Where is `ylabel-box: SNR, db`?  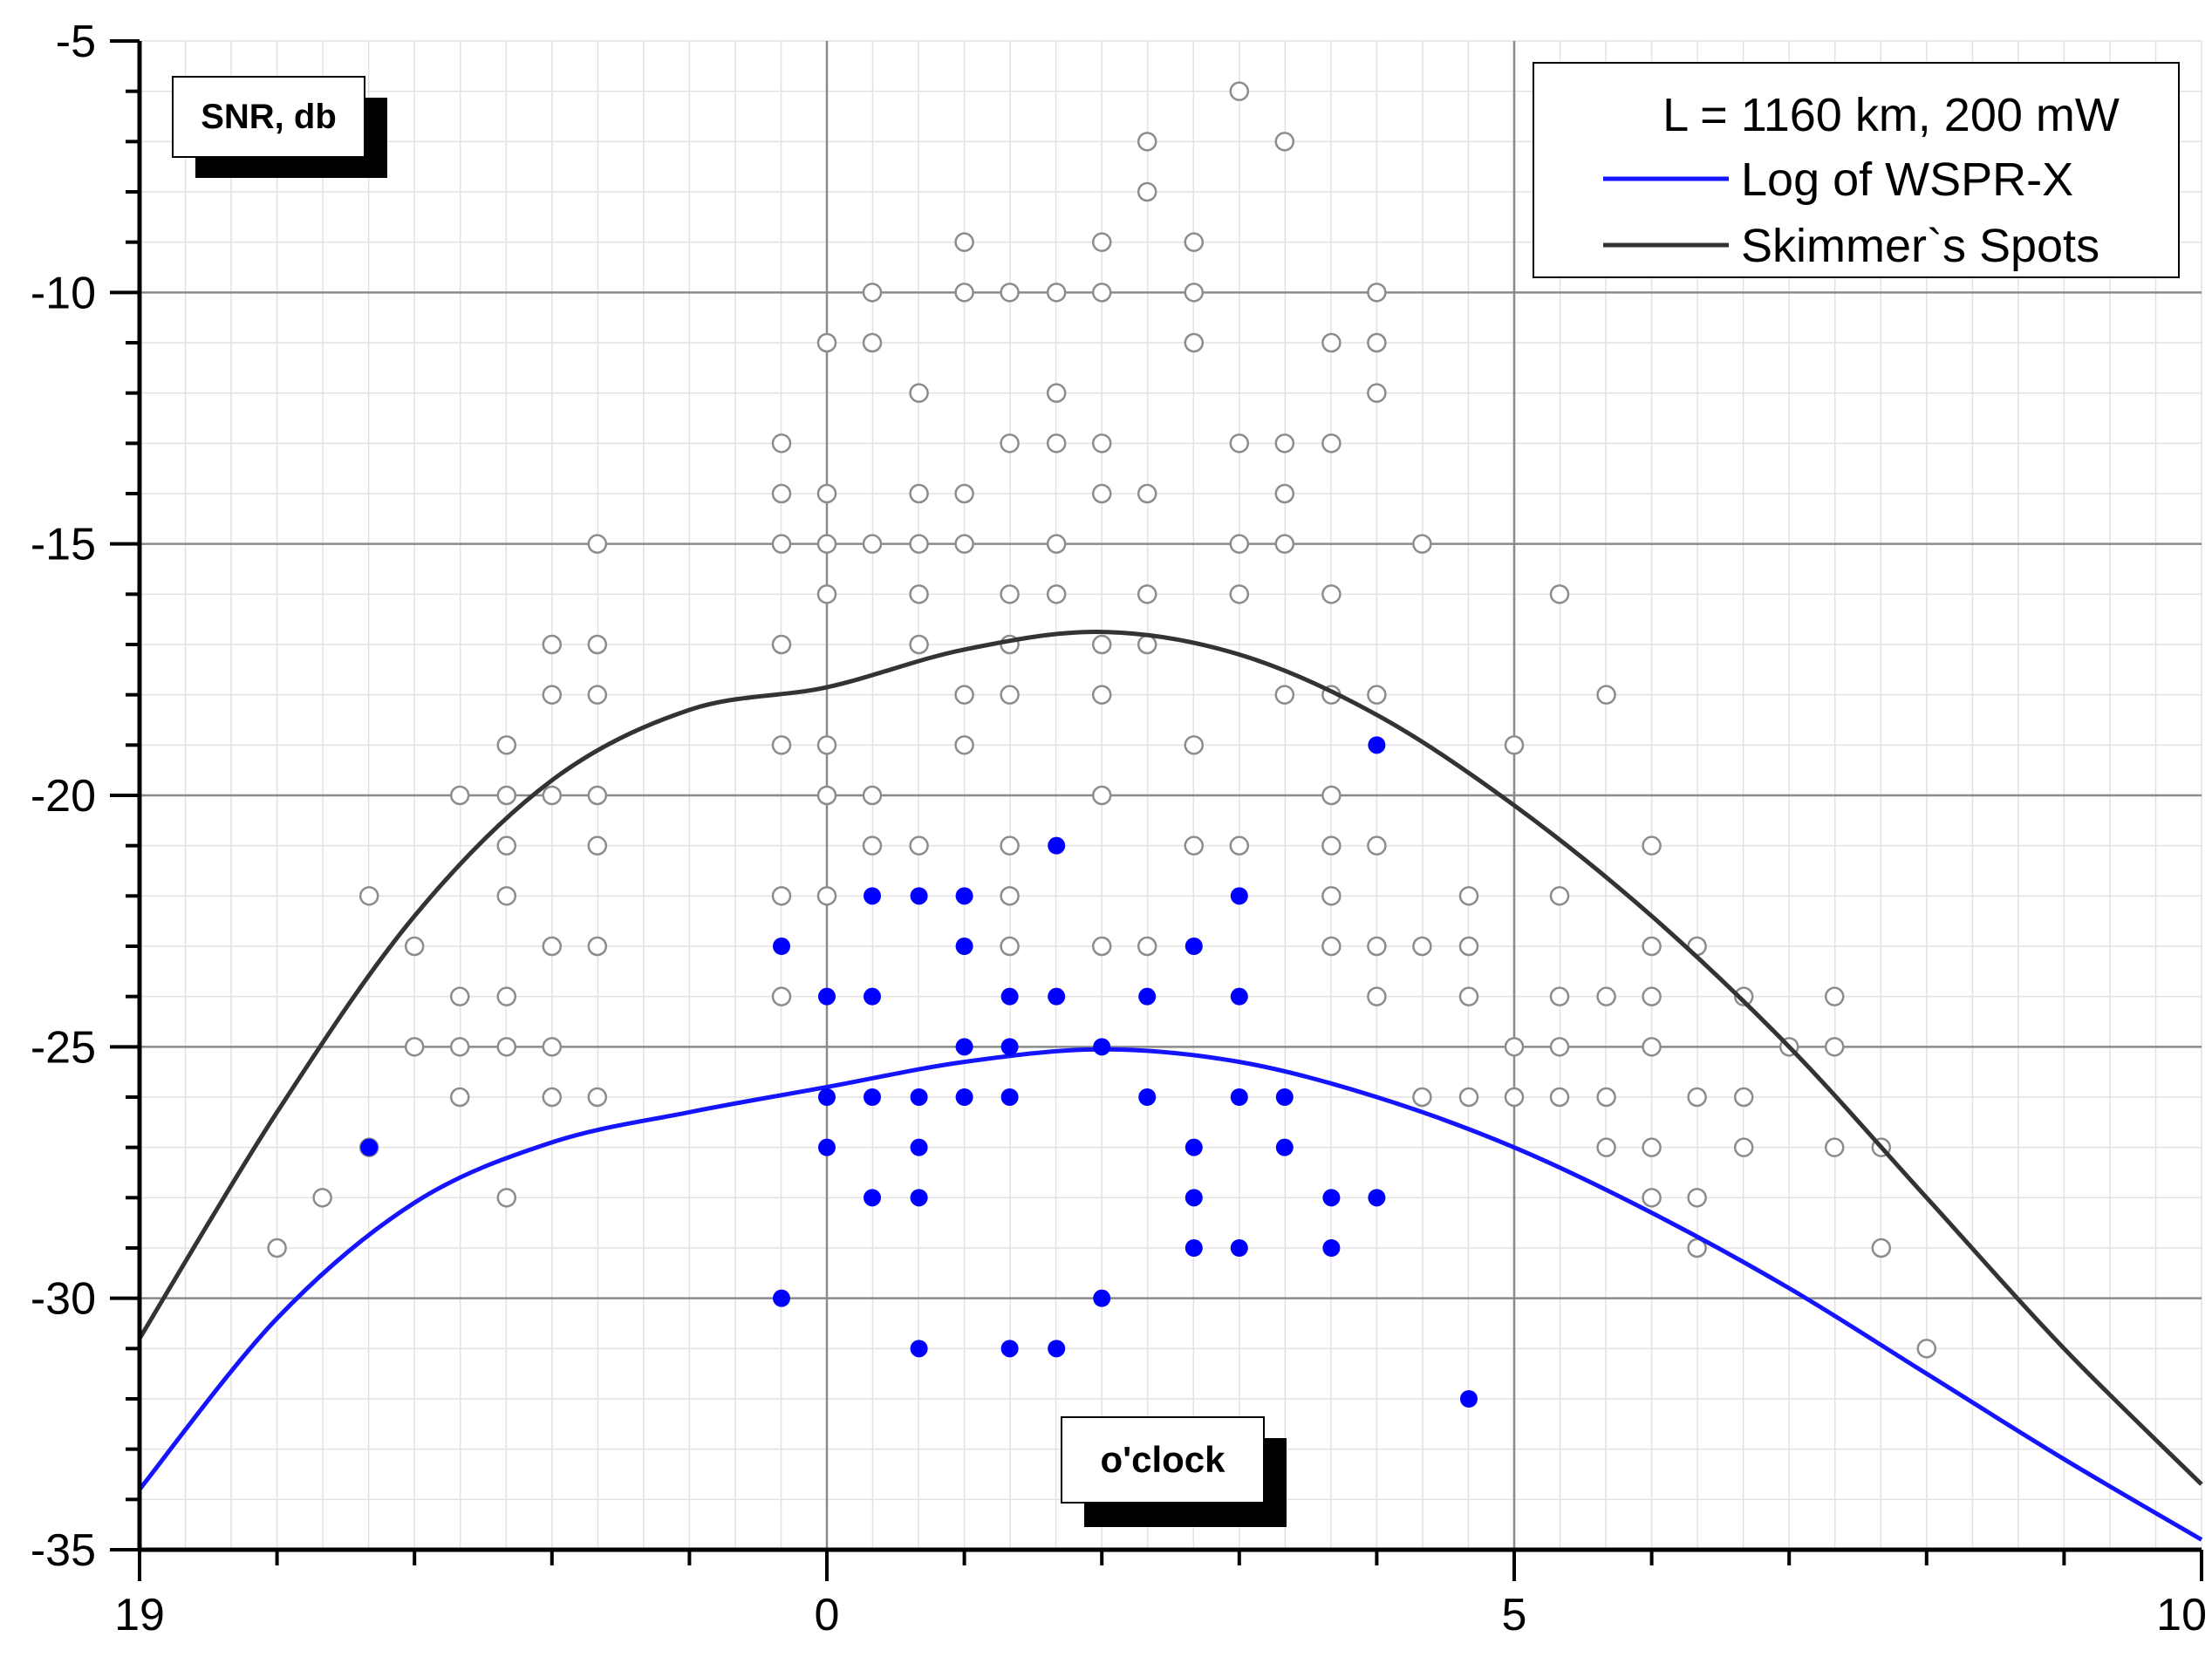 ylabel-box: SNR, db is located at coordinates (279, 127).